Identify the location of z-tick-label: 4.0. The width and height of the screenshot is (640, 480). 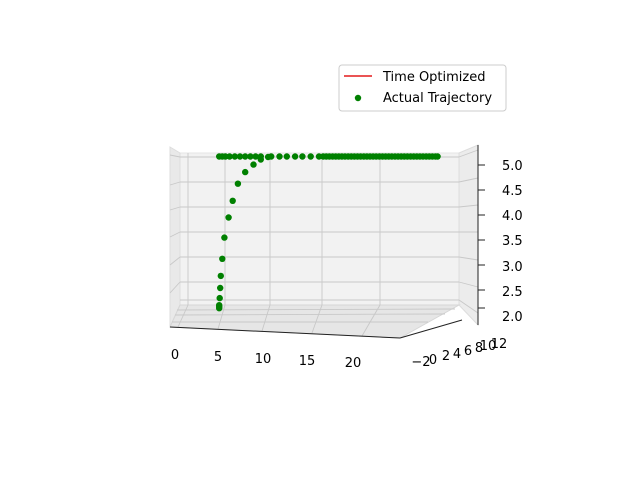
(512, 216).